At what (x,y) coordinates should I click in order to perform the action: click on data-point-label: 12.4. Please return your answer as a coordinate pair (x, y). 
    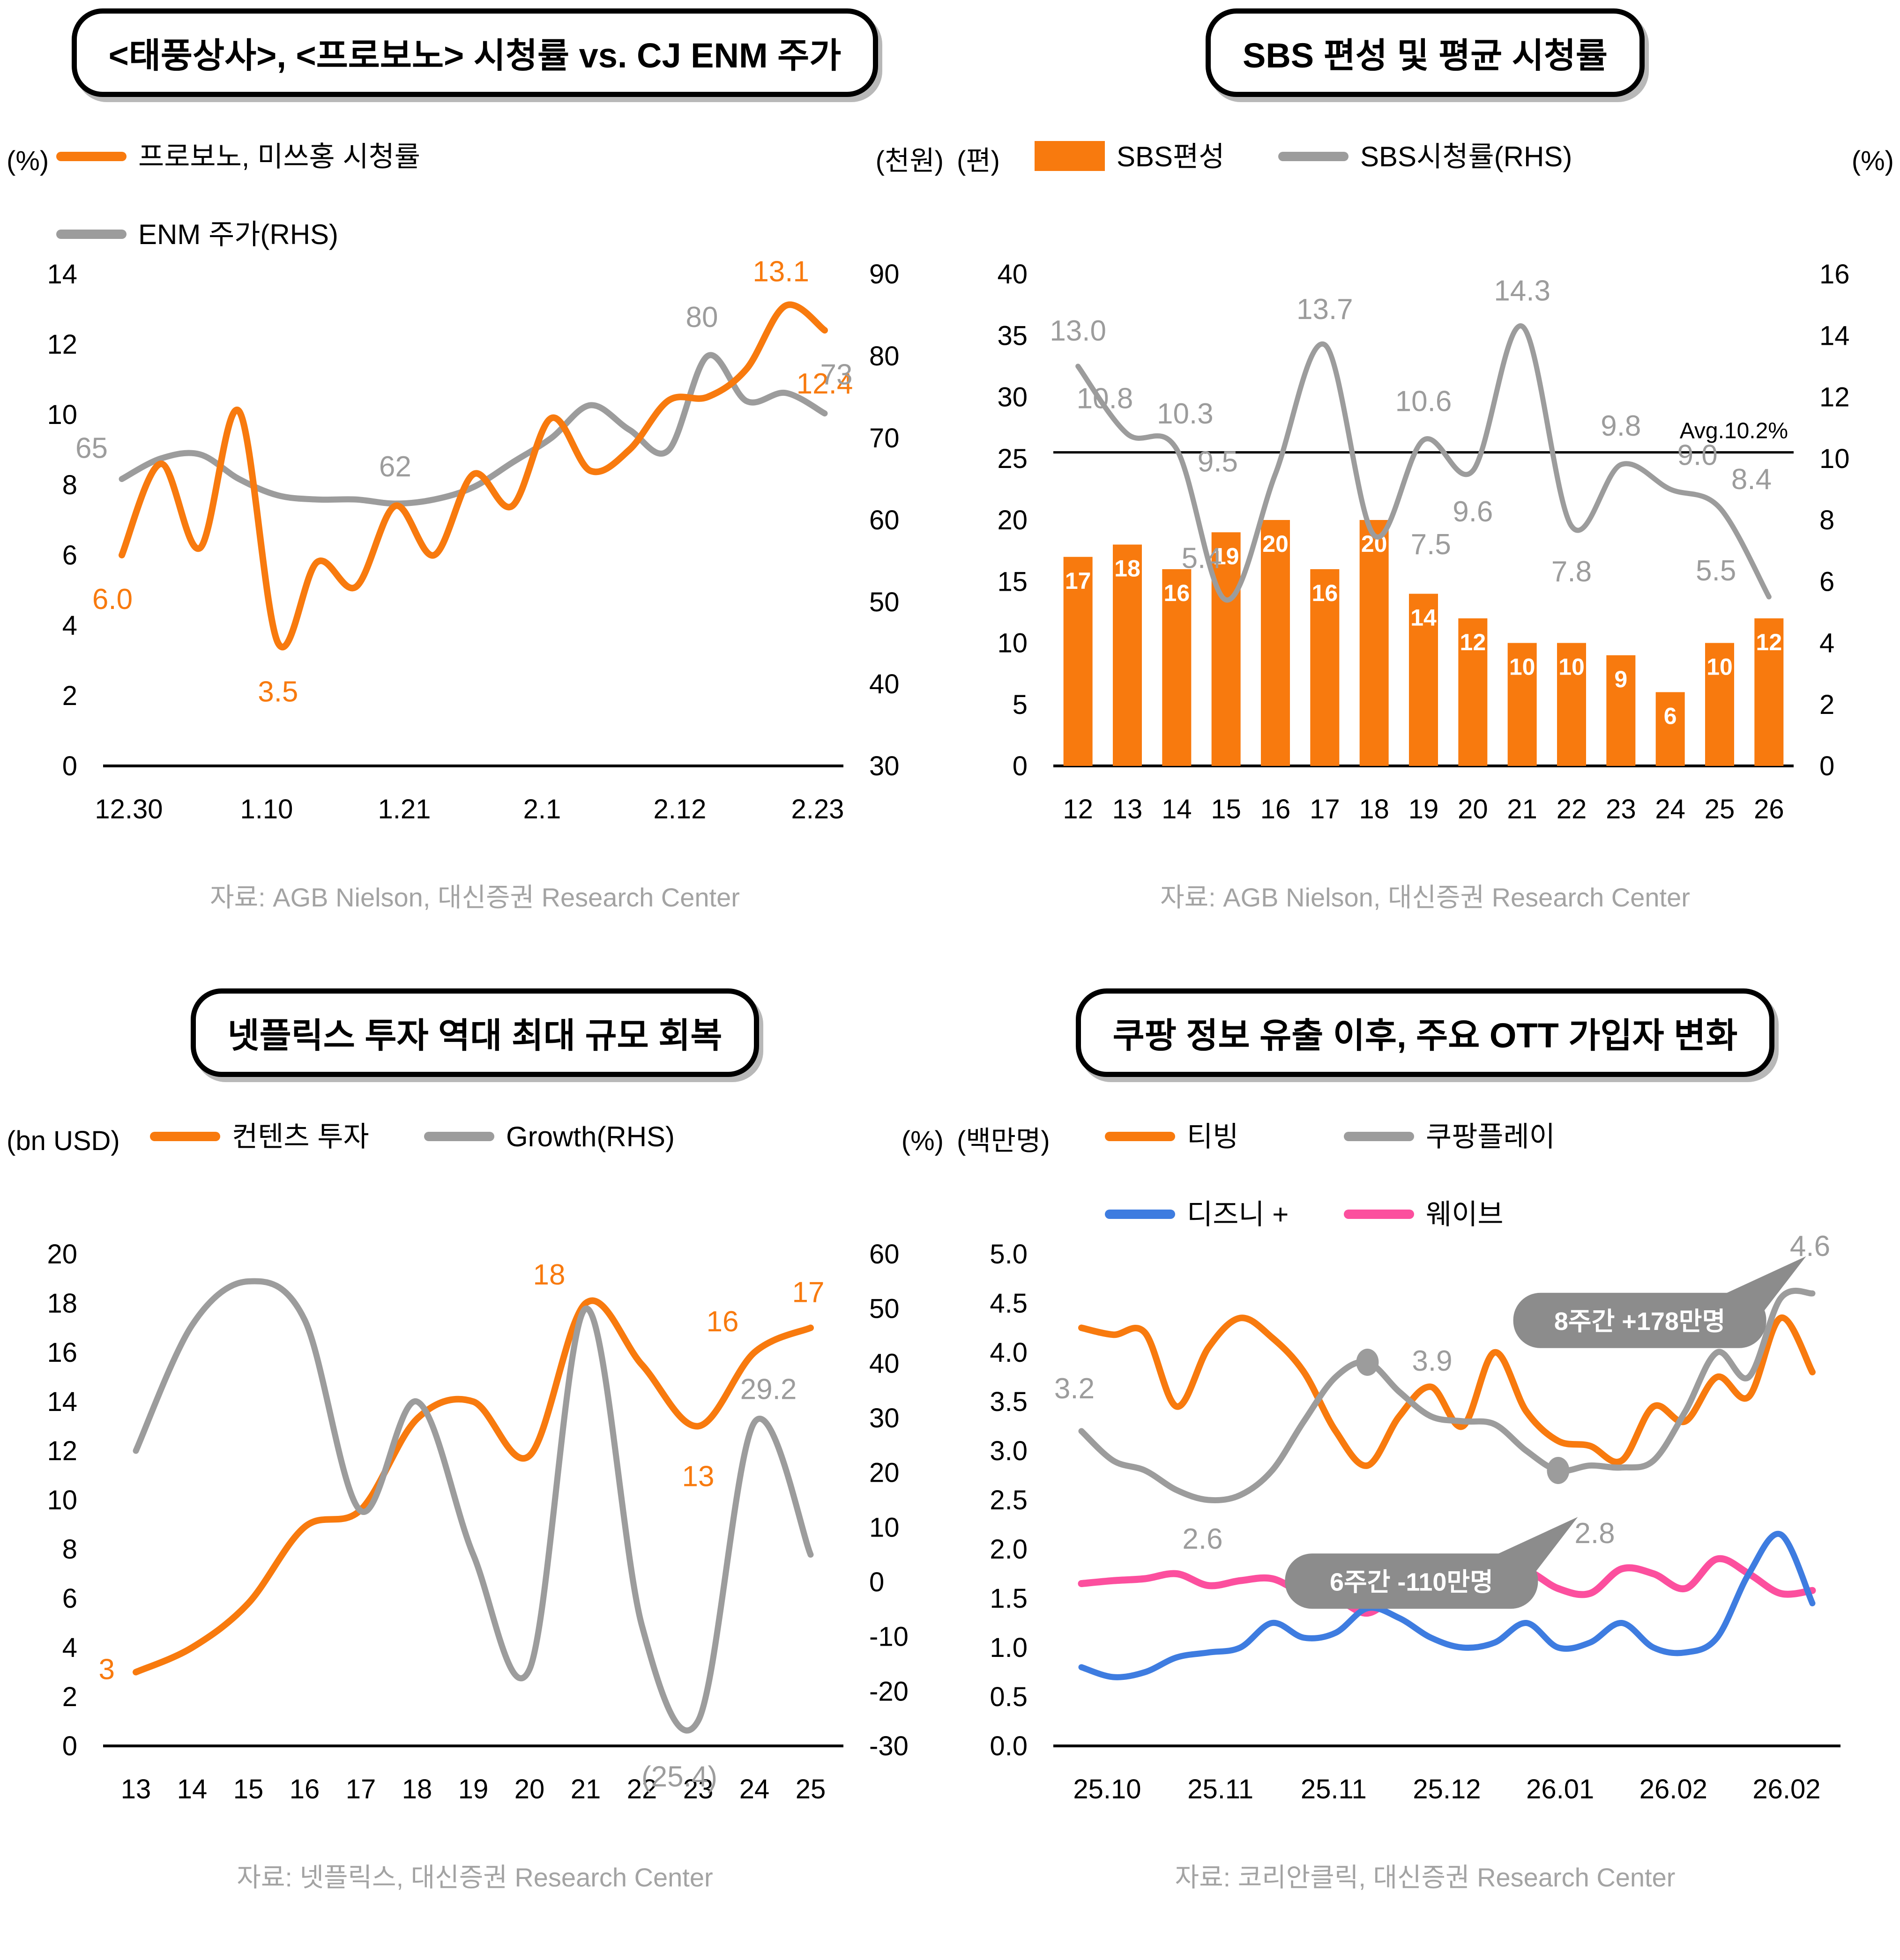
    Looking at the image, I should click on (825, 384).